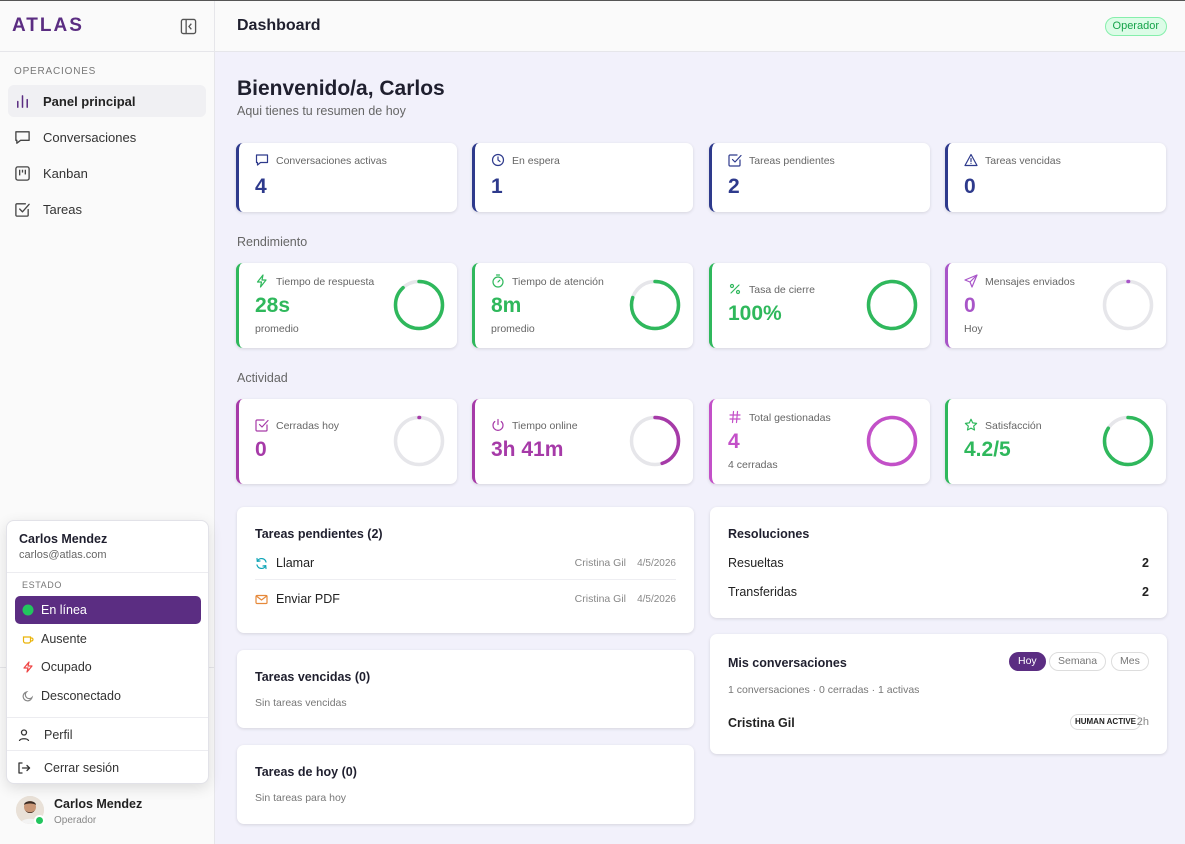  I want to click on tab-semana: Semana, so click(1078, 661).